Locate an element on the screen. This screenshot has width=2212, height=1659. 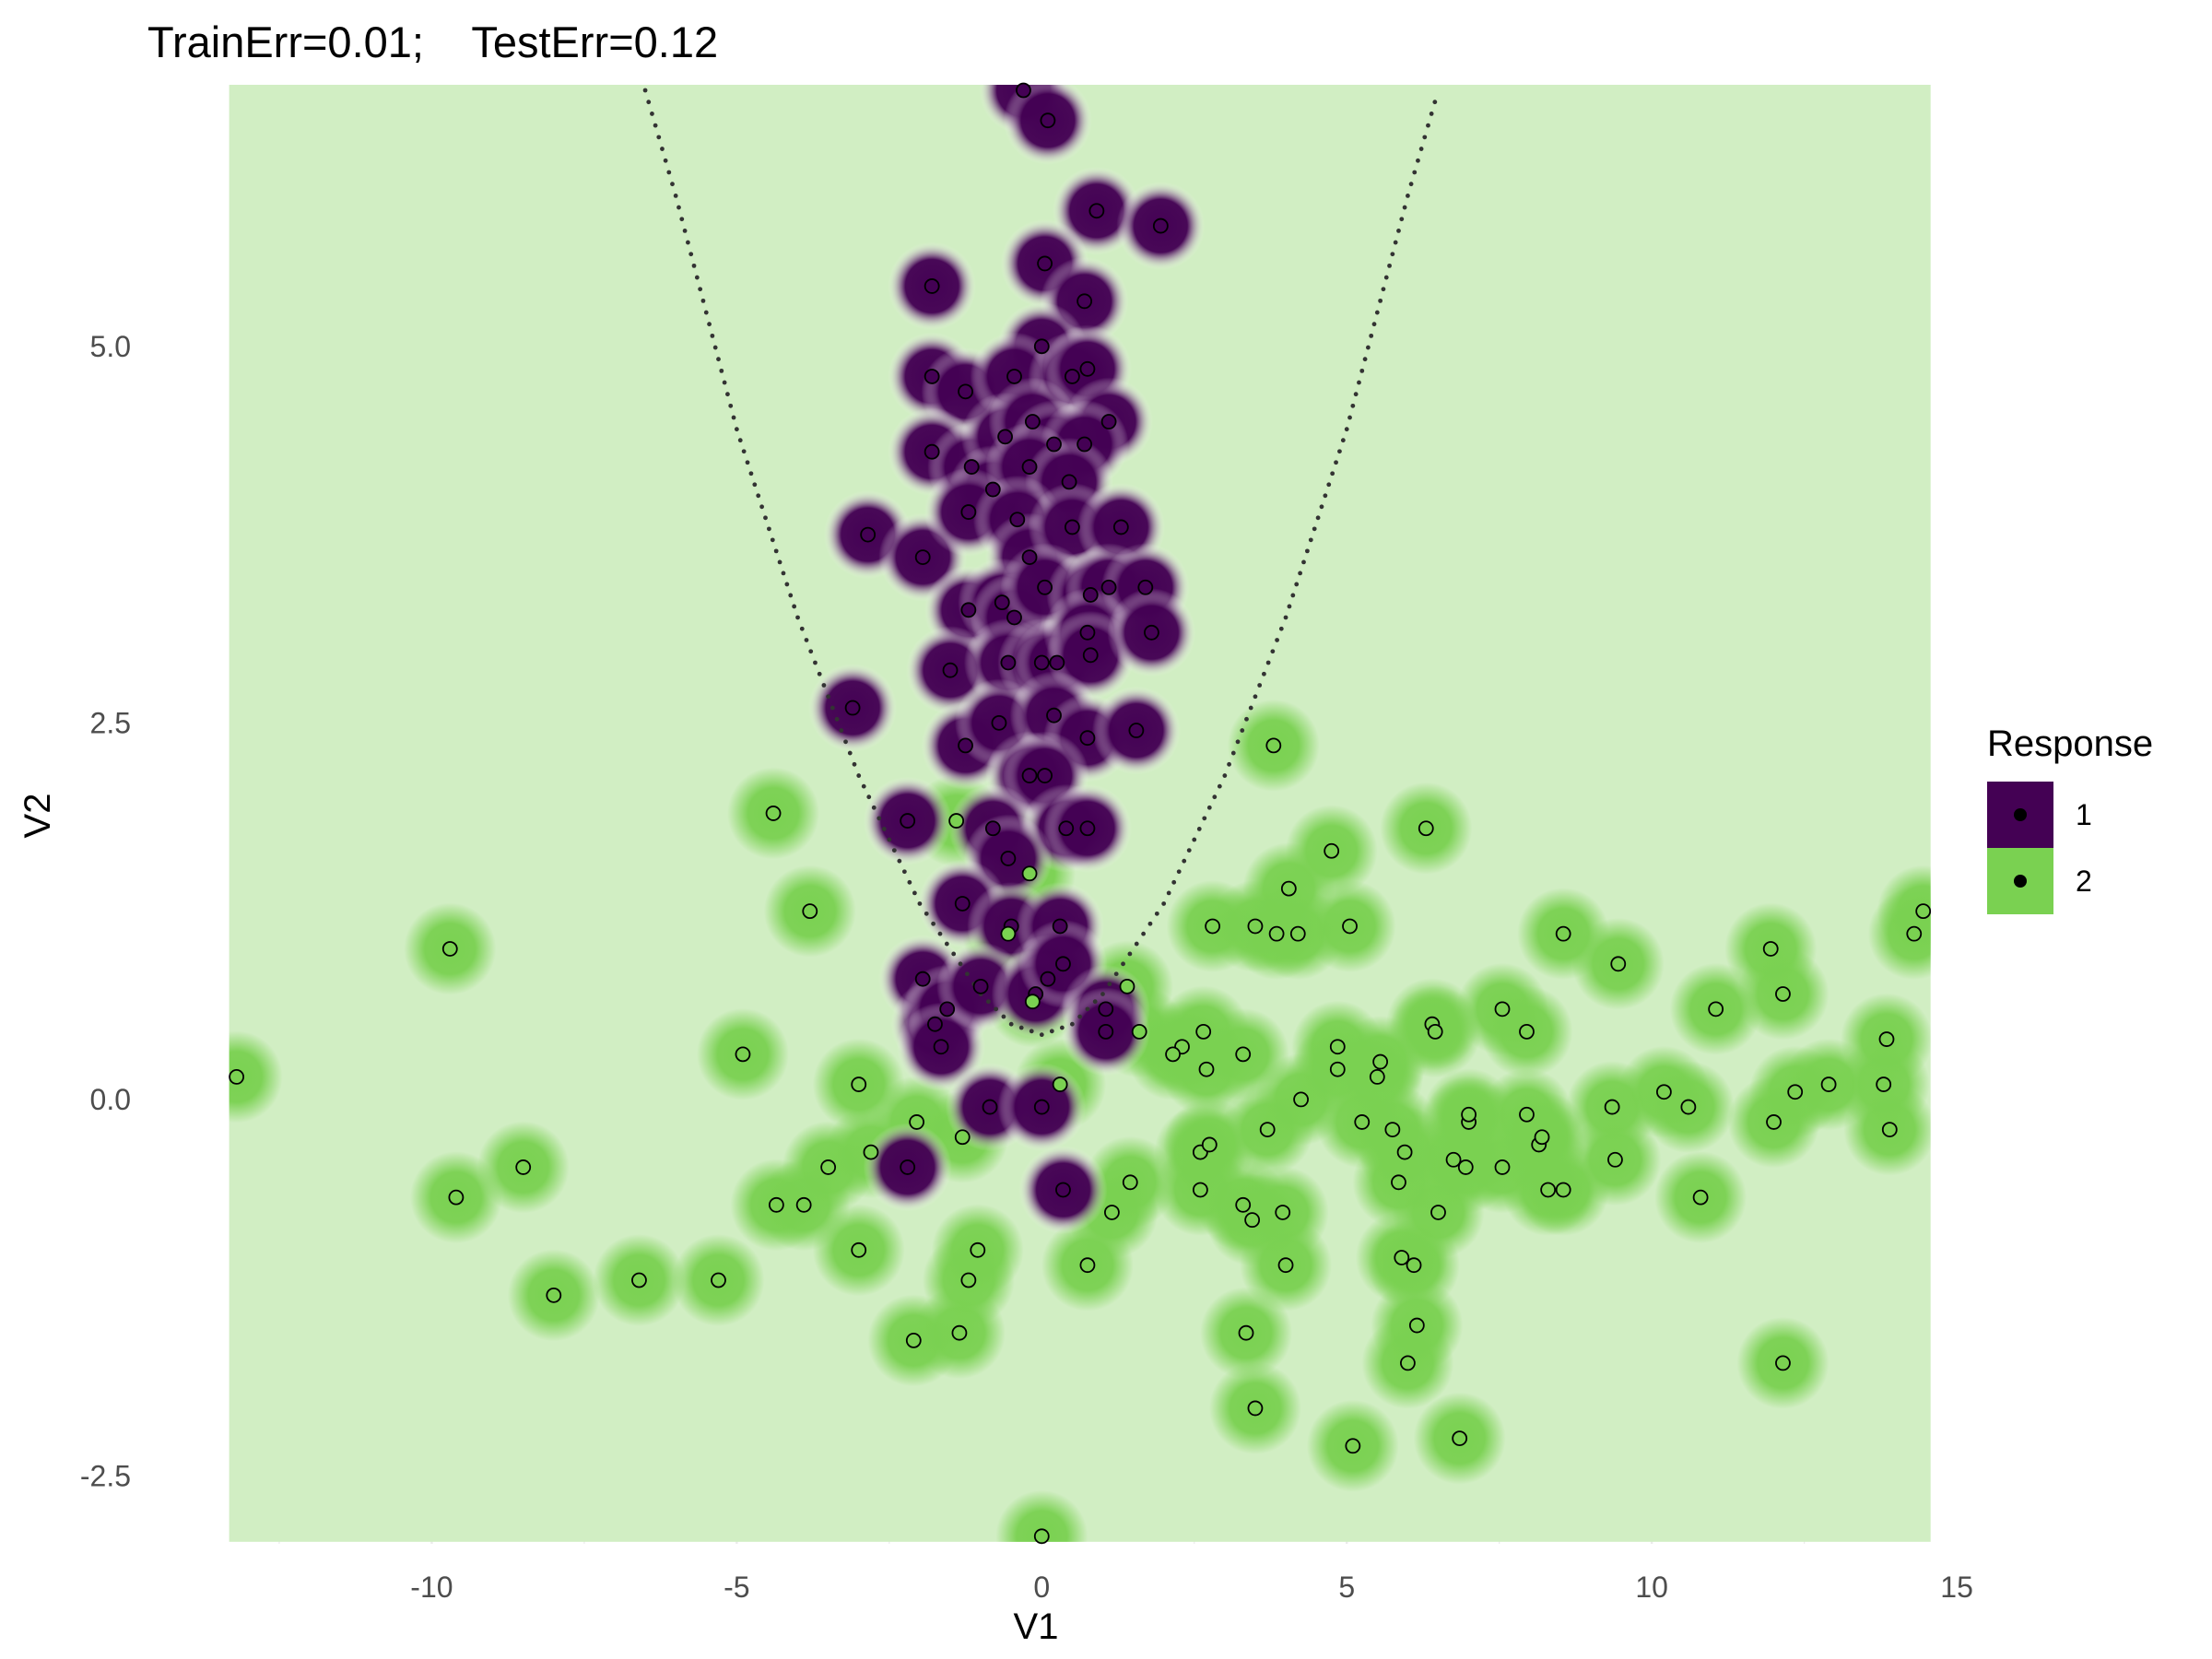
y-axis-title: V2 is located at coordinates (38, 816).